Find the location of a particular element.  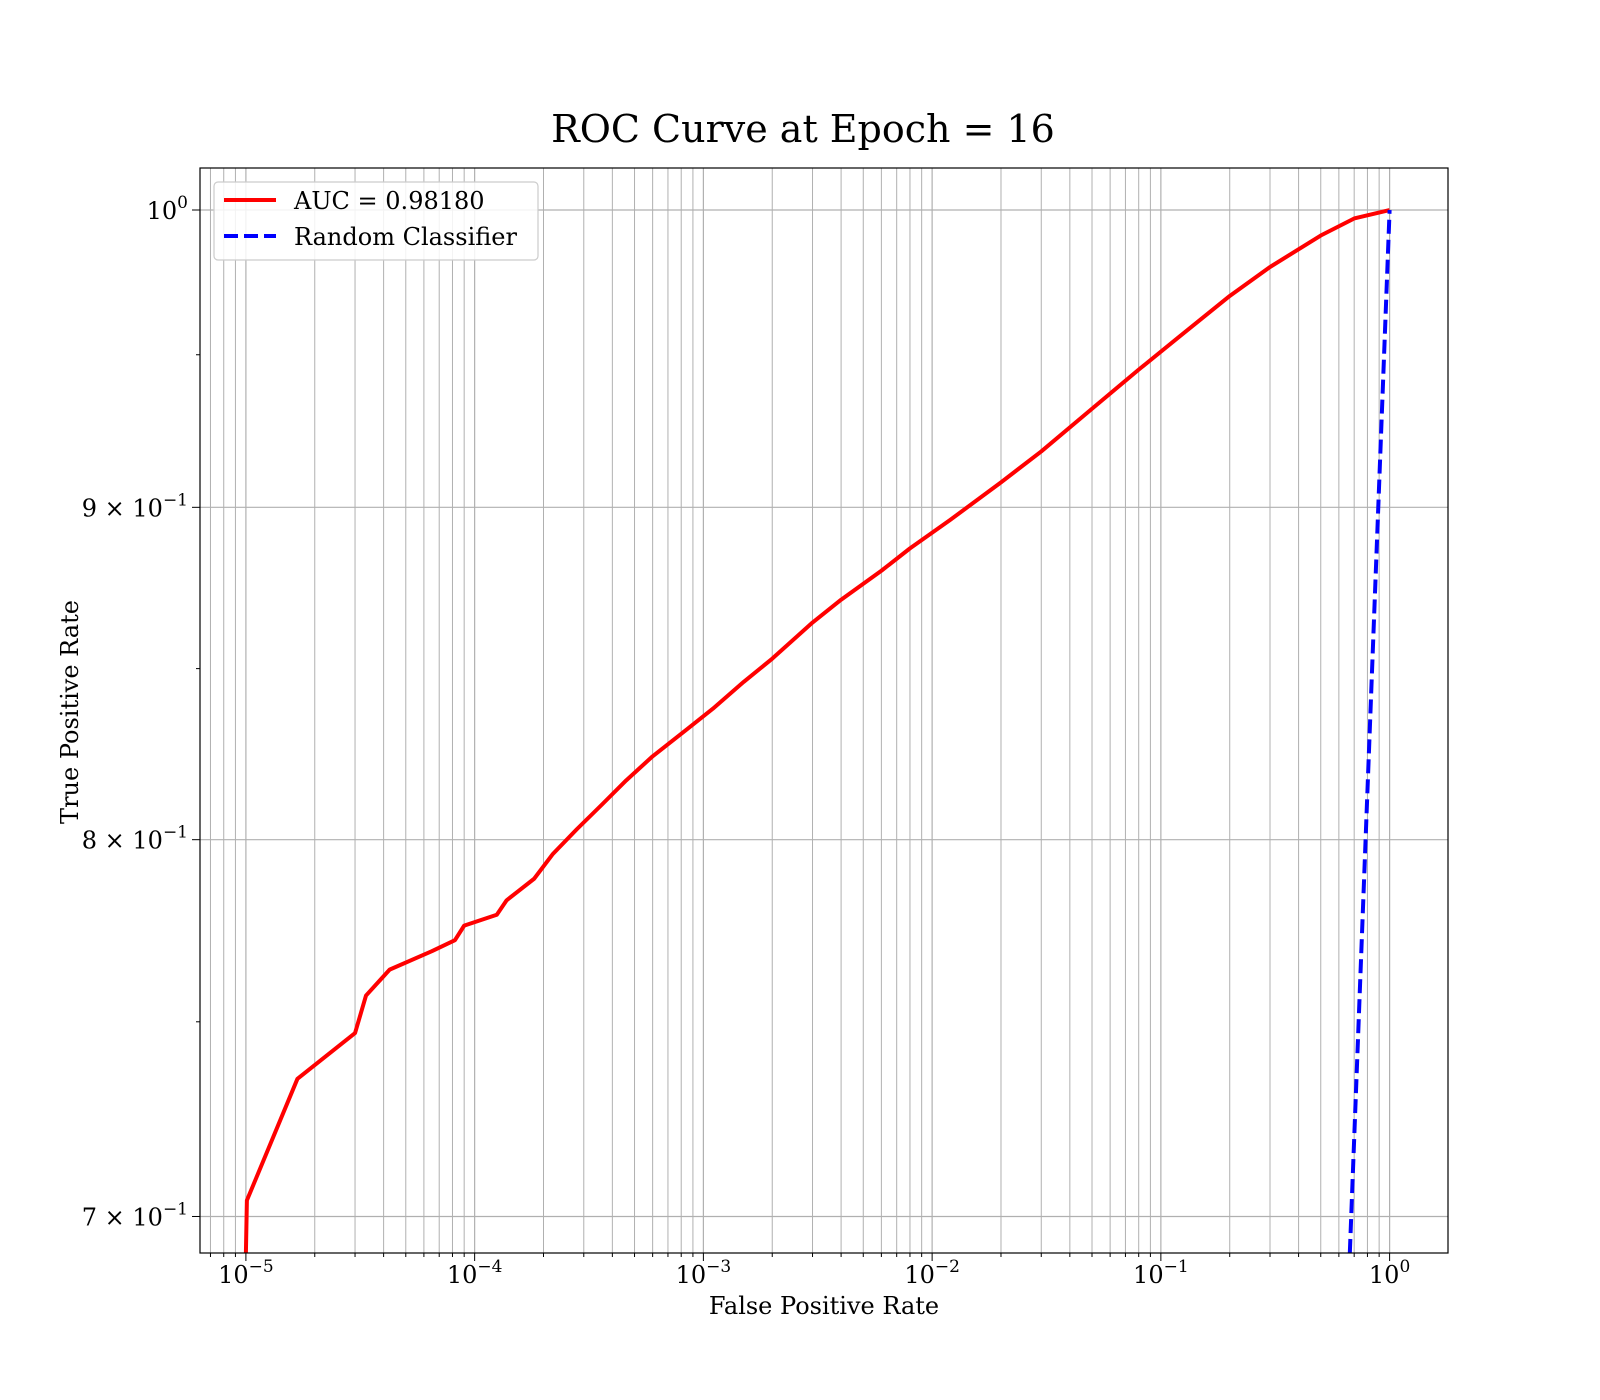

x-axis-label: False Positive Rate is located at coordinates (824, 1306).